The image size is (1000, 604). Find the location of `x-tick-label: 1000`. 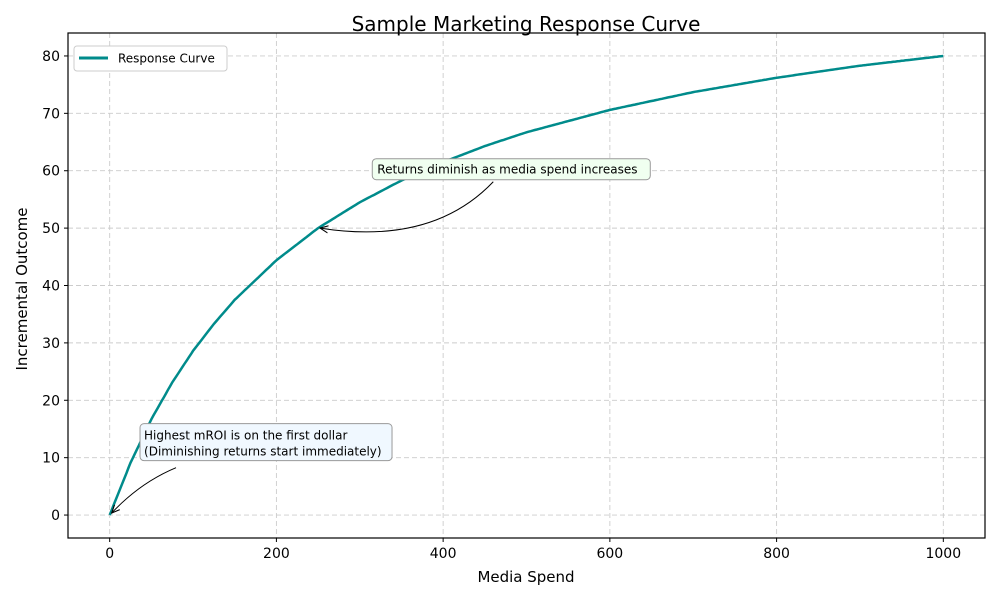

x-tick-label: 1000 is located at coordinates (943, 554).